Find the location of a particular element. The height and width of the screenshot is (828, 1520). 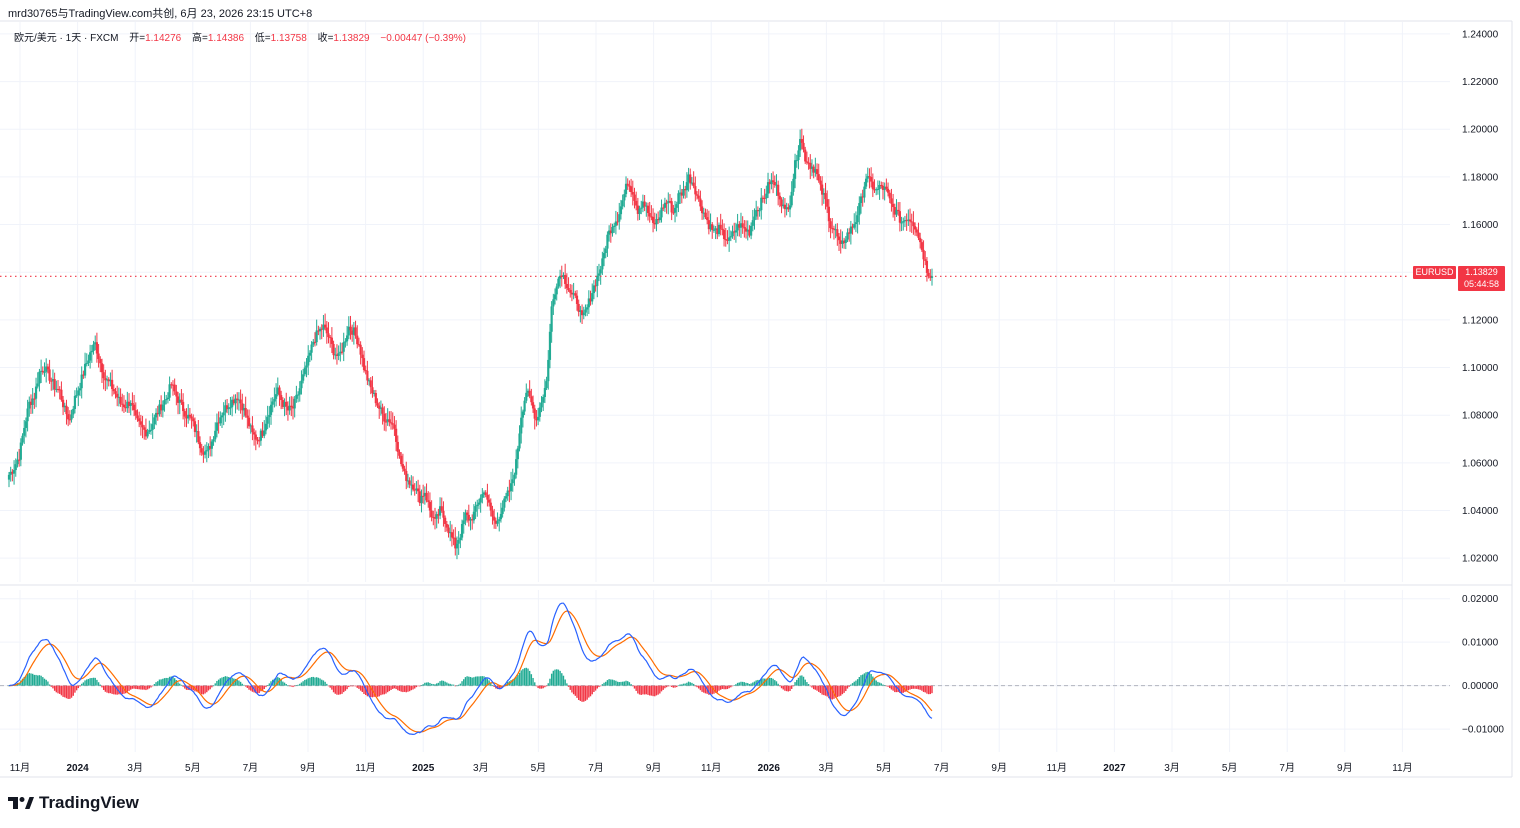

tradingview-logo: TradingView is located at coordinates (73, 803).